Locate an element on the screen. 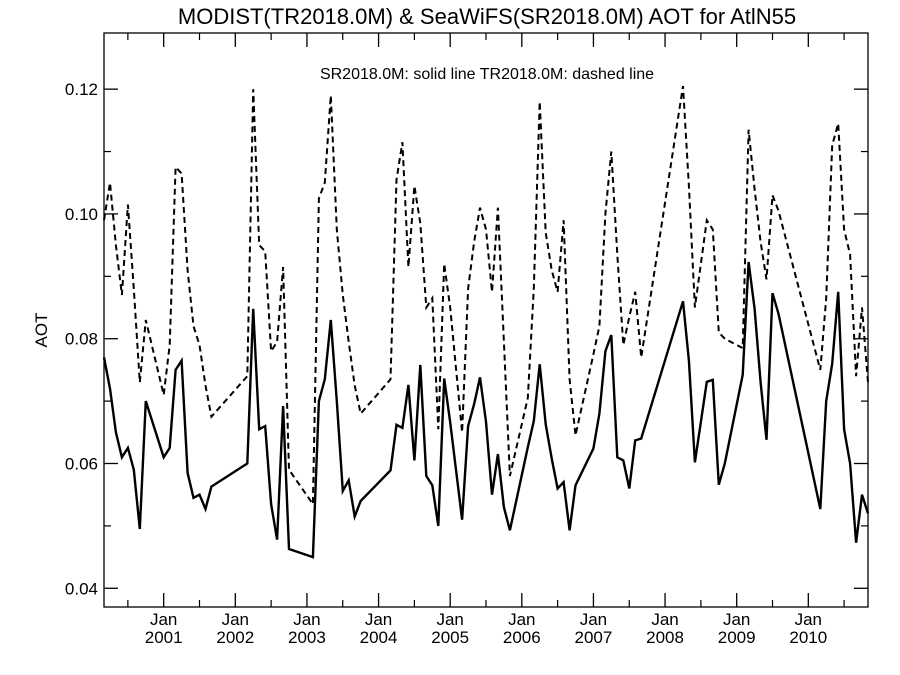 Image resolution: width=900 pixels, height=675 pixels. x-tick-label-year: 2002 is located at coordinates (235, 637).